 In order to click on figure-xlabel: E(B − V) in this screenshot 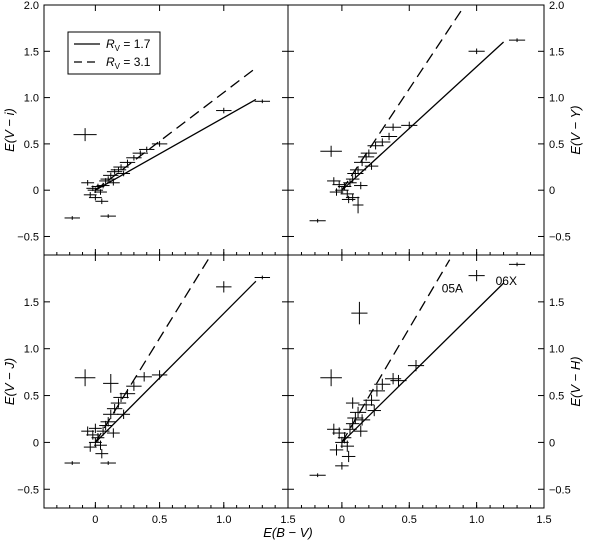, I will do `click(288, 532)`.